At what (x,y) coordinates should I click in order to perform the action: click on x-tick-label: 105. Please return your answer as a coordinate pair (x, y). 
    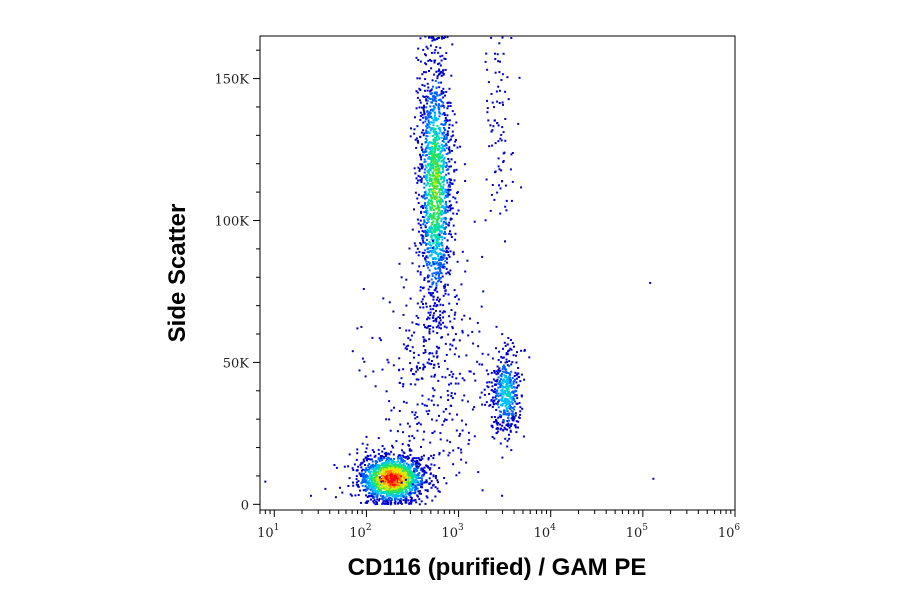
    Looking at the image, I should click on (637, 532).